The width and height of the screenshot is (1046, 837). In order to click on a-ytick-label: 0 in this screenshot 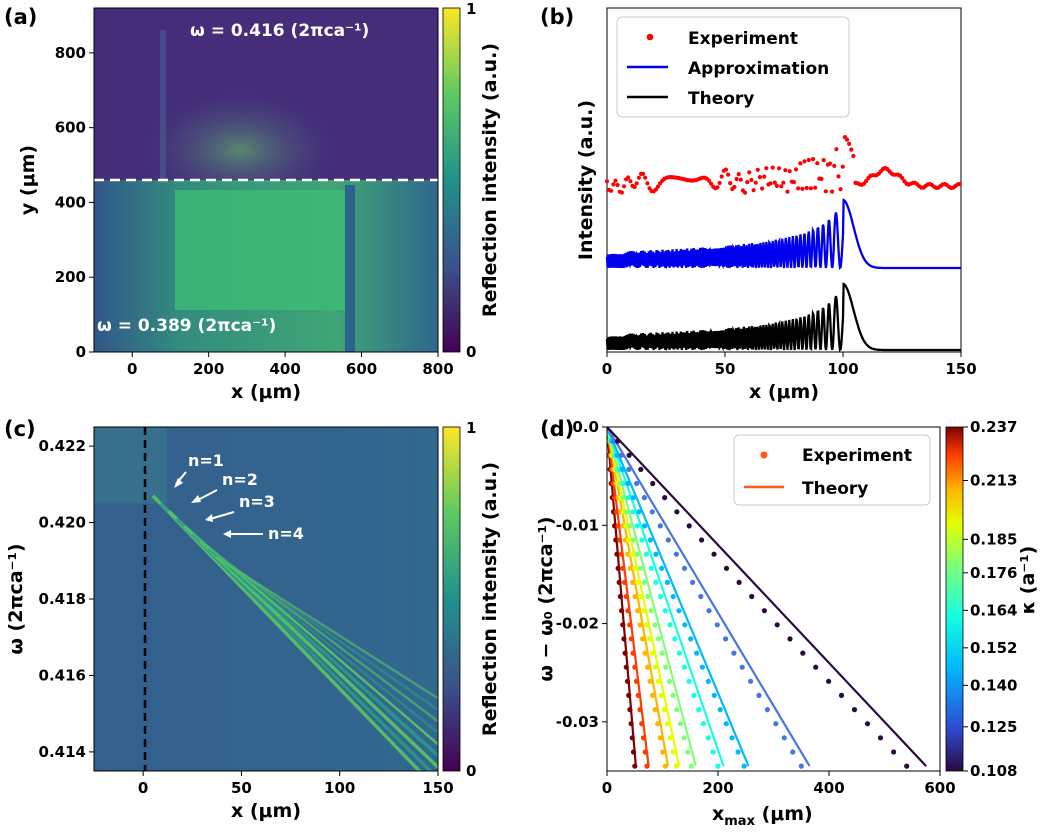, I will do `click(81, 352)`.